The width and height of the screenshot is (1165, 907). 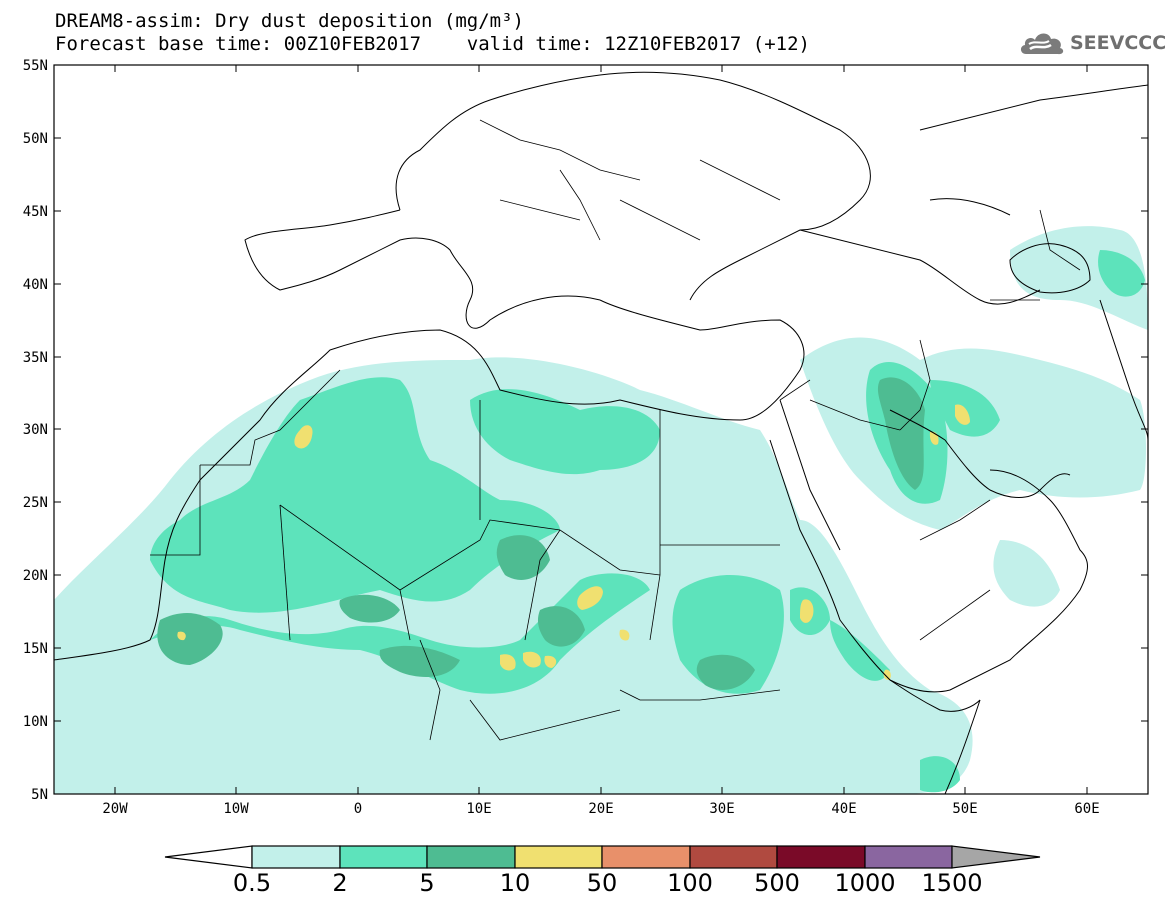 I want to click on lat-label-45n: 45N, so click(x=35, y=212).